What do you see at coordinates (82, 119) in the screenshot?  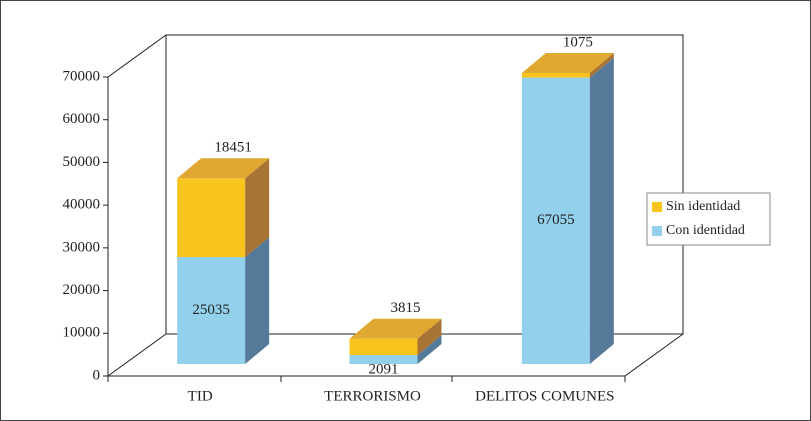 I see `y-tick-label: 60000` at bounding box center [82, 119].